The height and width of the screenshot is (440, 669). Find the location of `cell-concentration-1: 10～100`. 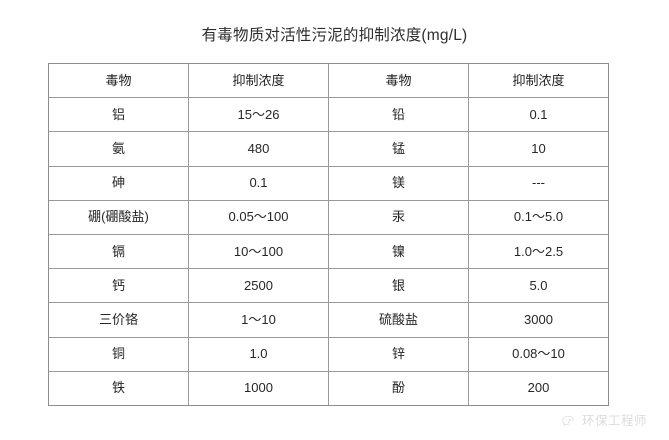

cell-concentration-1: 10～100 is located at coordinates (258, 251).